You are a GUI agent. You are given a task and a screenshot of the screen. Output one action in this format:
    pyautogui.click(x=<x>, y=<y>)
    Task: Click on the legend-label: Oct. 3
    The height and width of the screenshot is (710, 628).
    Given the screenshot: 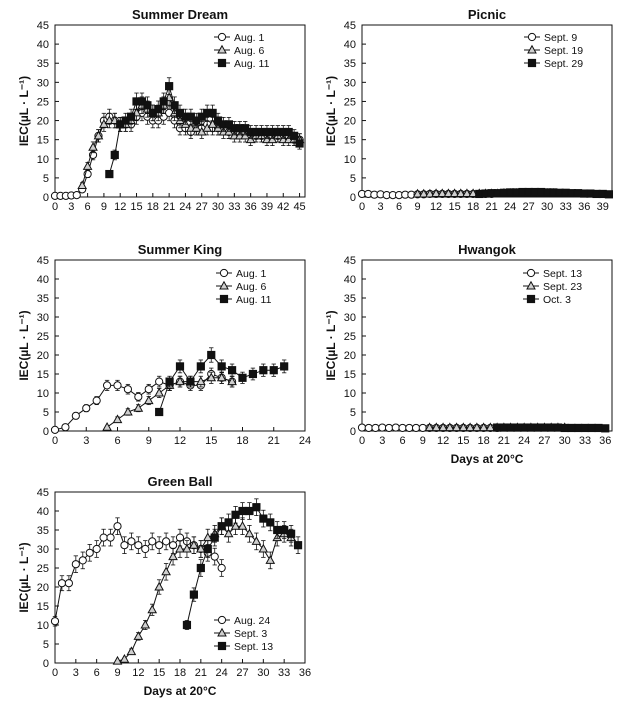 What is the action you would take?
    pyautogui.click(x=557, y=300)
    